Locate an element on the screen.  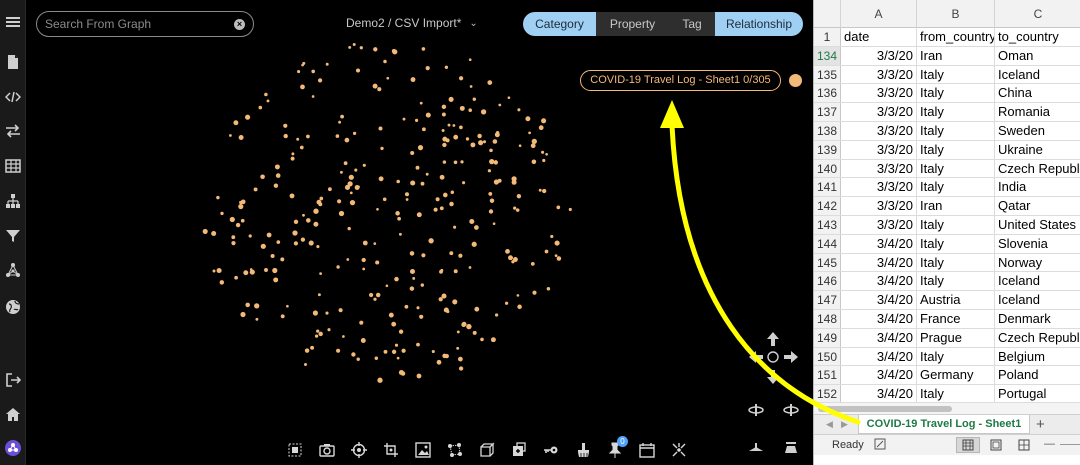
rotate-right-icon is located at coordinates (791, 410).